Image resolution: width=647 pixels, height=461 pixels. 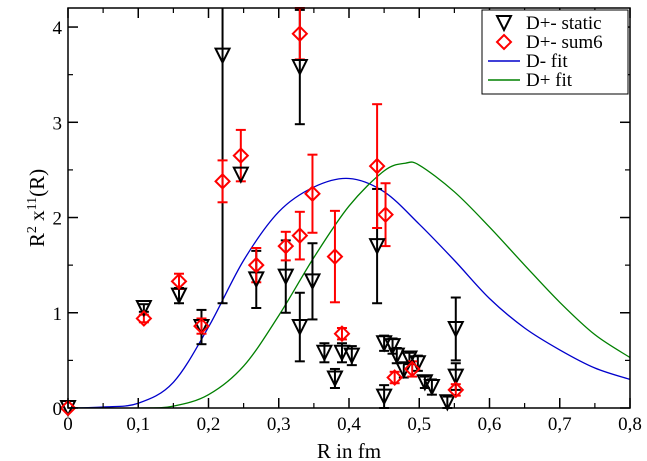 I want to click on x-tick-label-7: 0,7, so click(x=560, y=424).